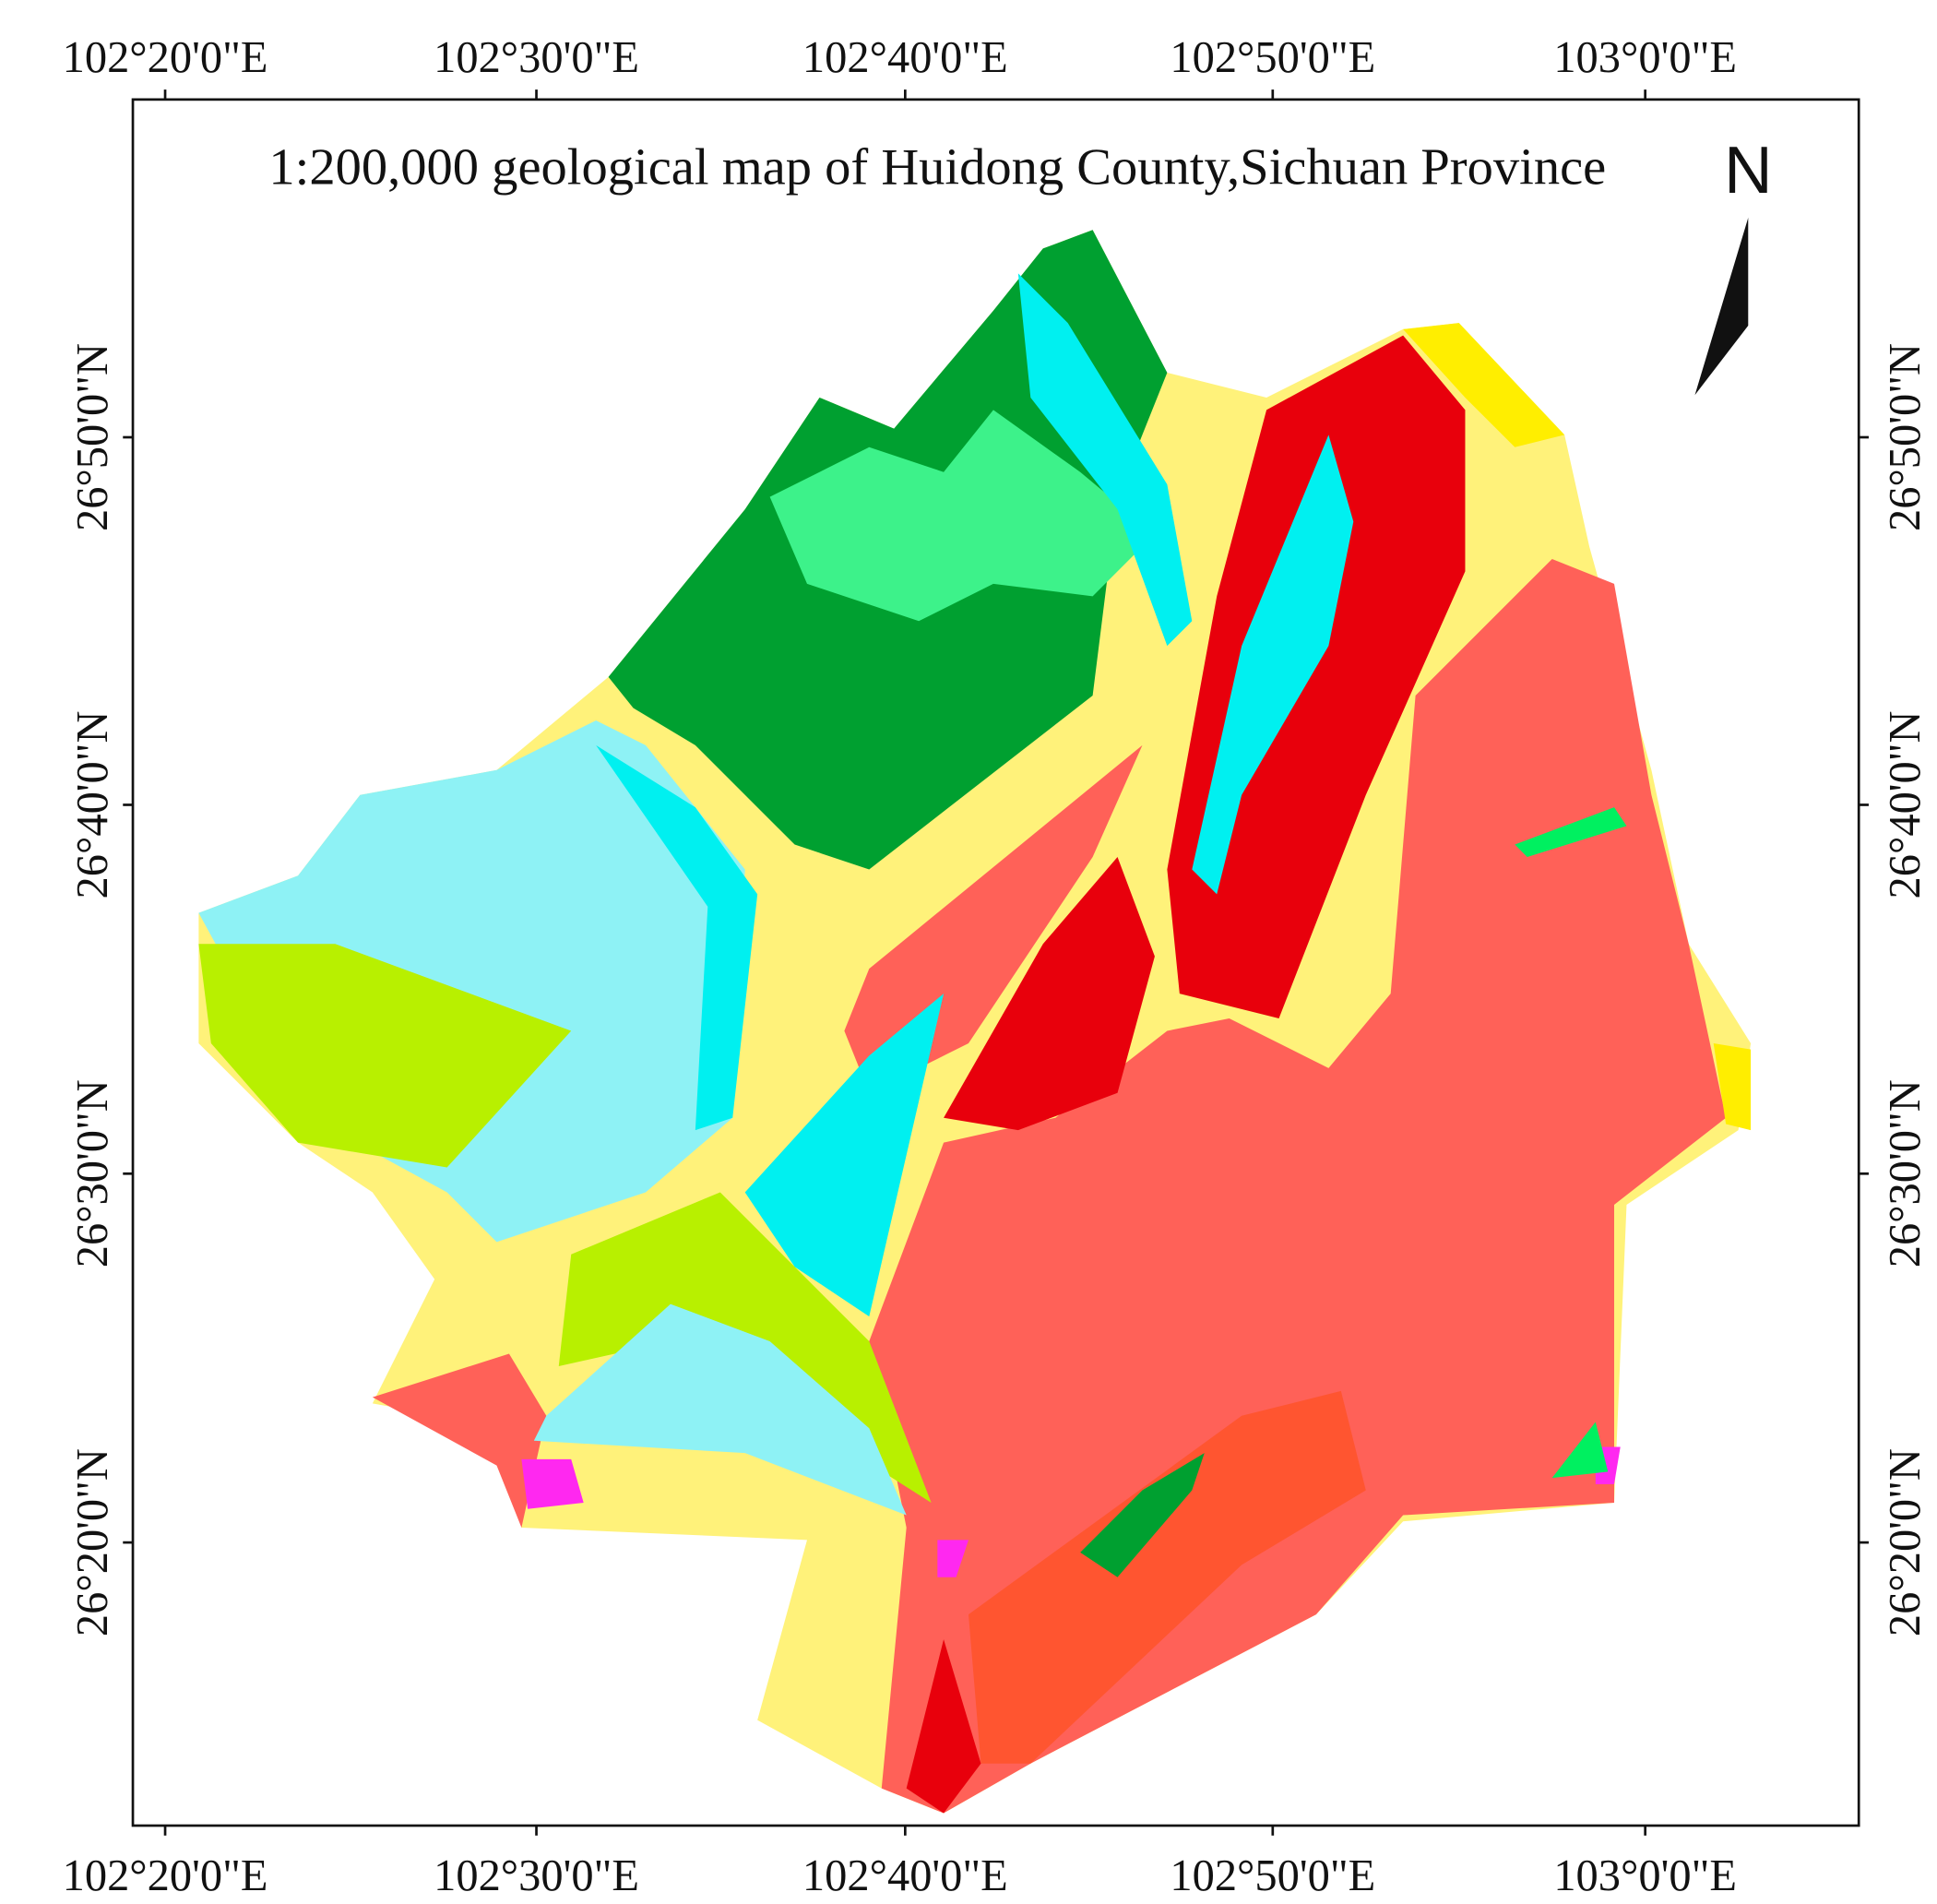 This screenshot has width=1937, height=1904. Describe the element at coordinates (1143, 1515) in the screenshot. I see `unit-dark-green` at that location.